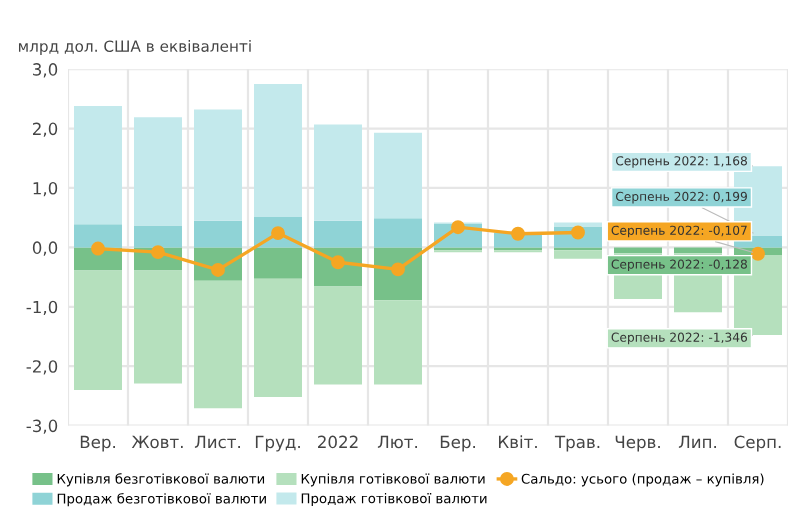 This screenshot has height=532, width=800. I want to click on y-tick-label: -1,0, so click(42, 308).